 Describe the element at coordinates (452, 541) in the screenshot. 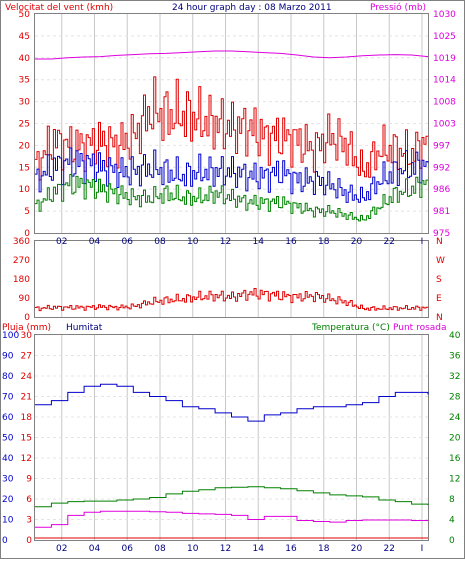

I see `temperature-tick-label: 0` at that location.